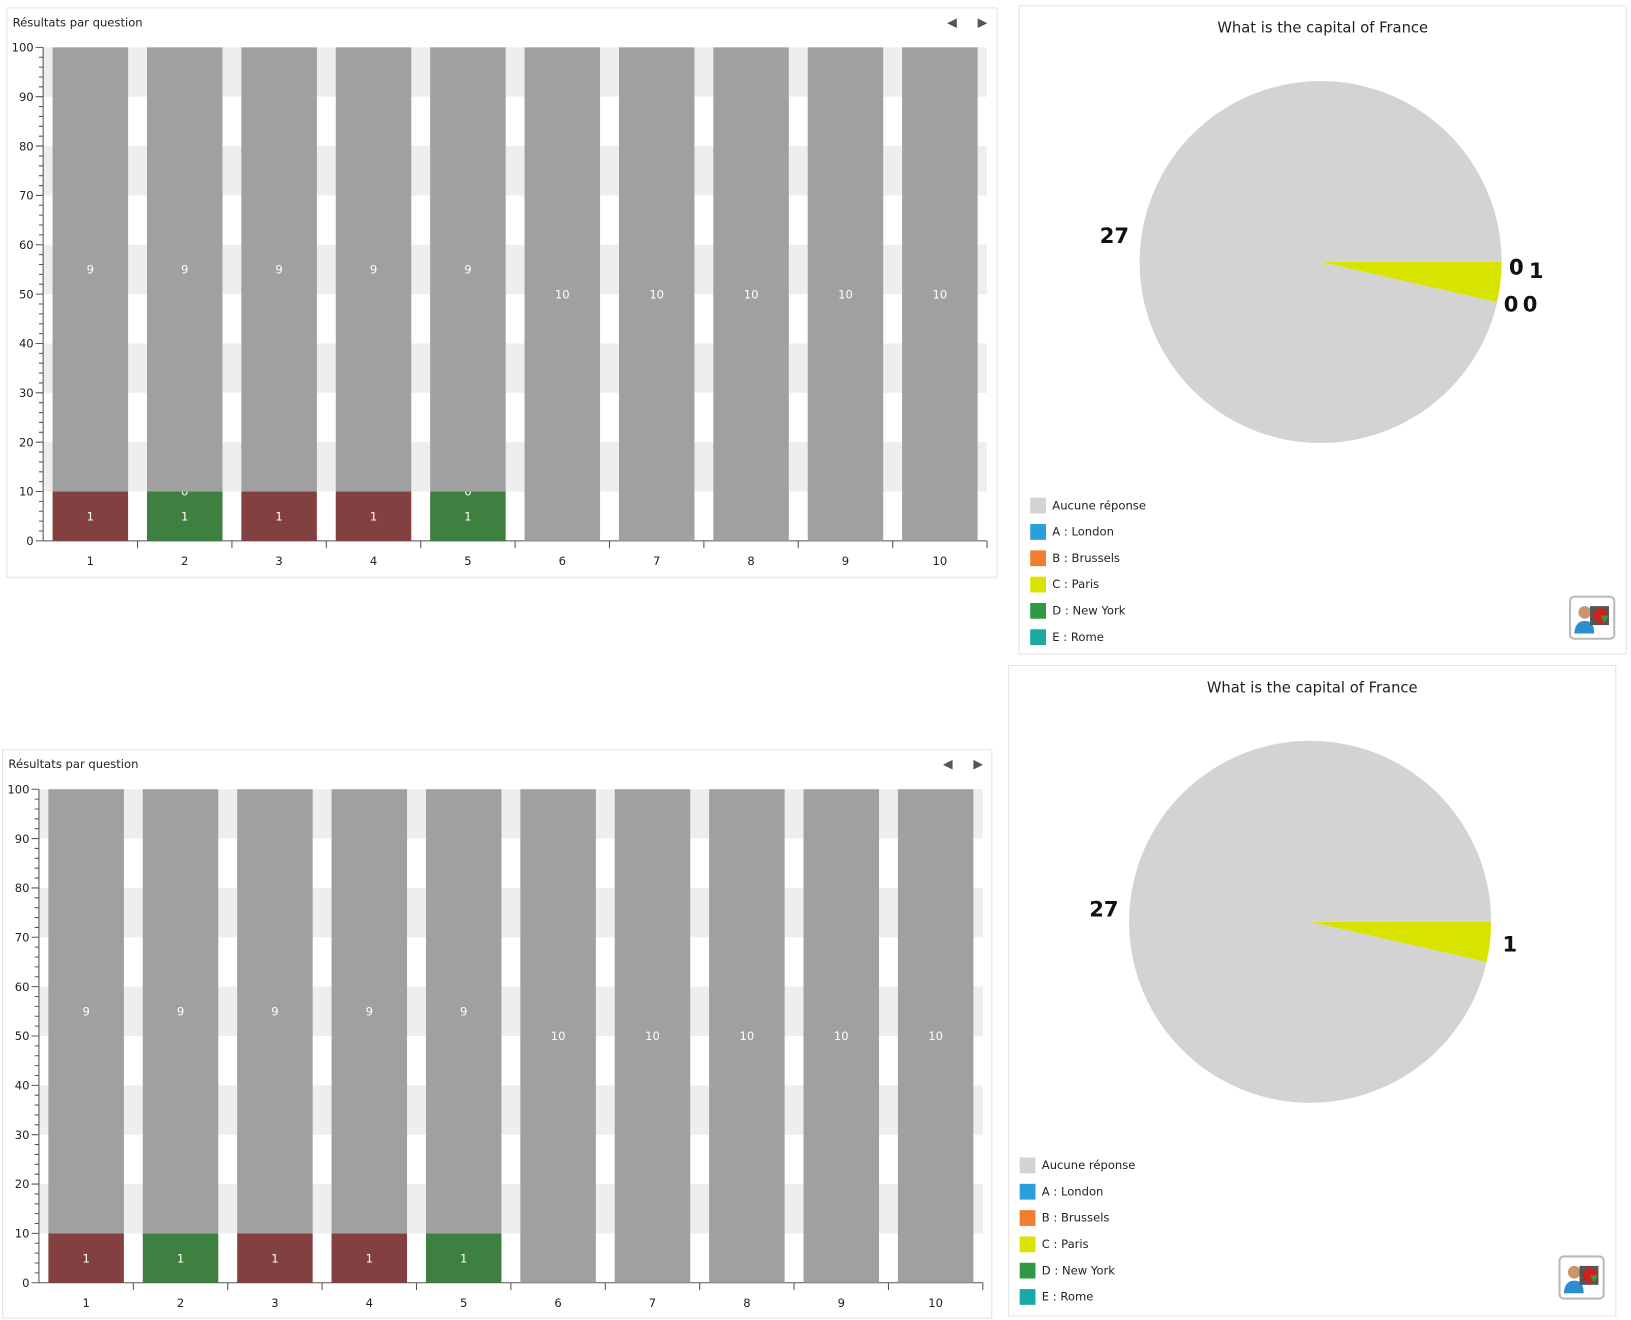  I want to click on legend-item: A : London, so click(1077, 1192).